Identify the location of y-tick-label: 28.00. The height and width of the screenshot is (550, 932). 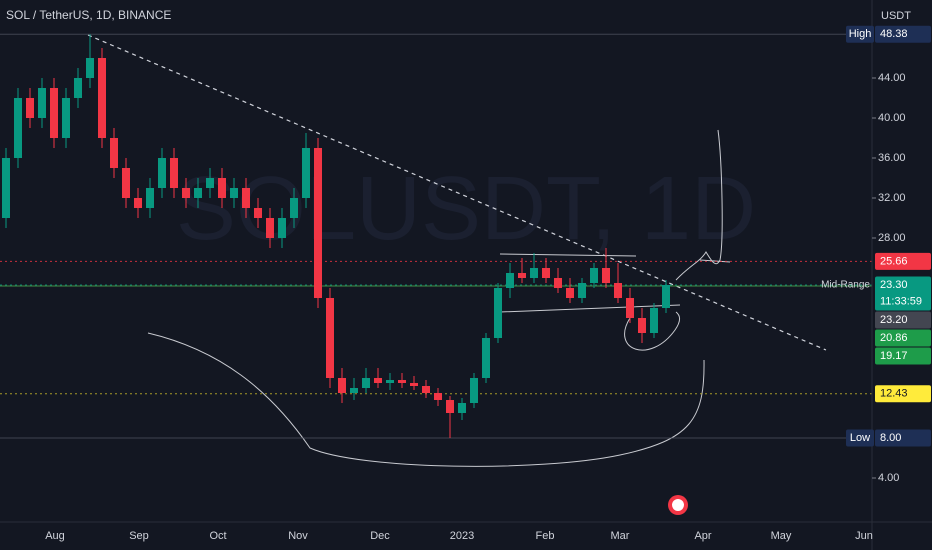
(892, 238).